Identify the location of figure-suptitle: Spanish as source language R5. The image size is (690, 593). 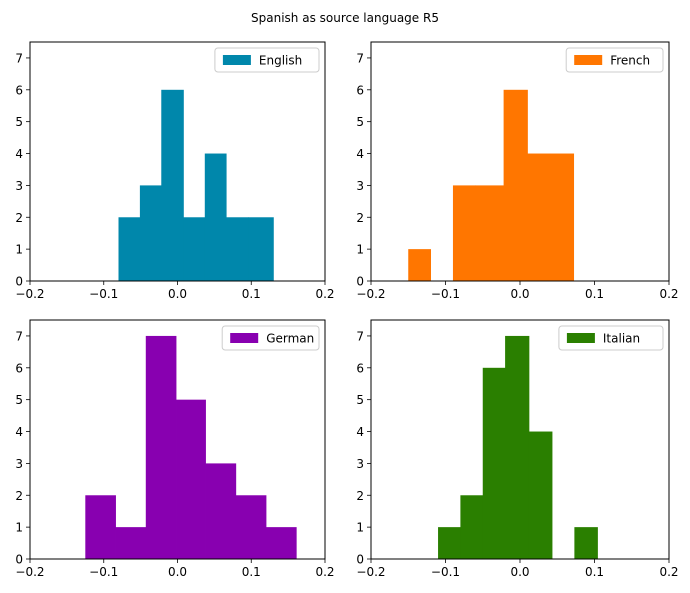
(345, 18).